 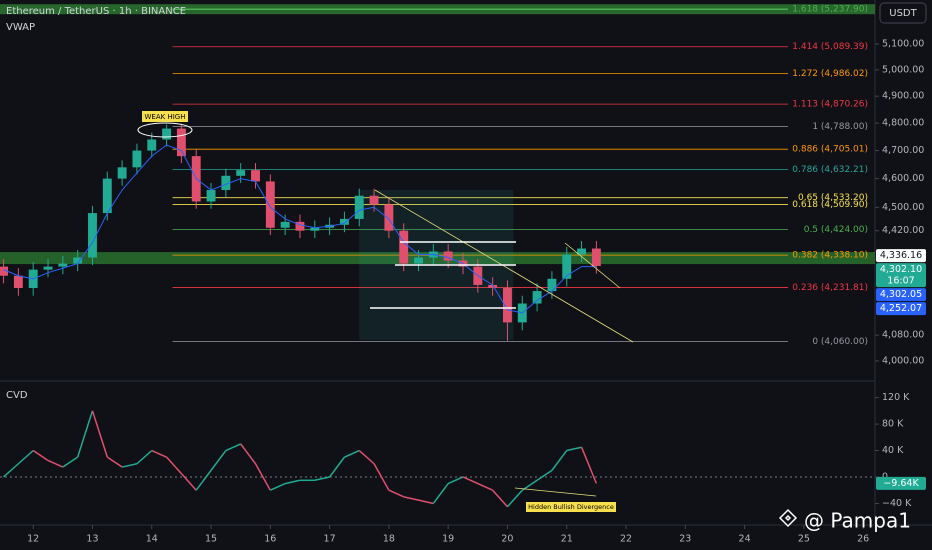 What do you see at coordinates (903, 96) in the screenshot?
I see `y-tick-label: 4,900.00` at bounding box center [903, 96].